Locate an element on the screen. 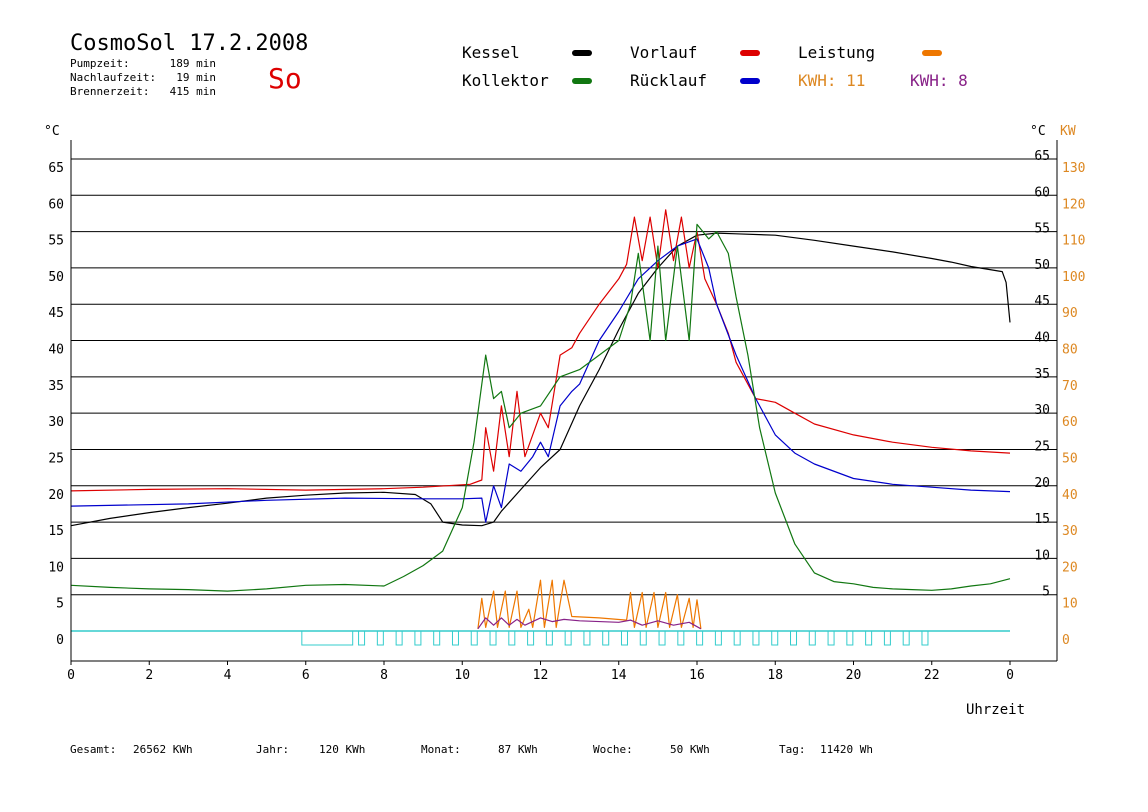  y-tick-label-left: 45 is located at coordinates (56, 313).